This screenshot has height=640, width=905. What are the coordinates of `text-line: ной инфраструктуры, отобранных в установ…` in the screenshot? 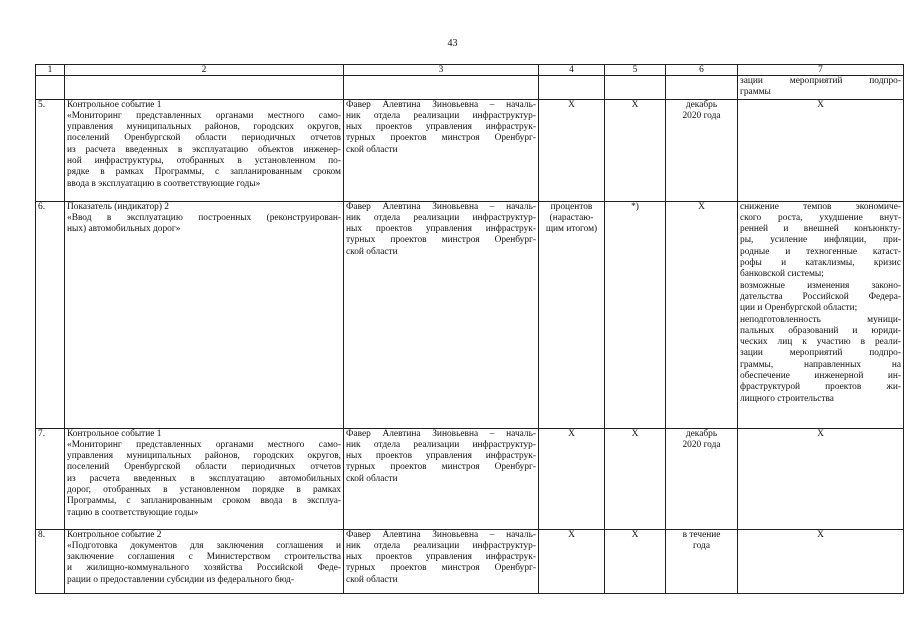 It's located at (204, 161).